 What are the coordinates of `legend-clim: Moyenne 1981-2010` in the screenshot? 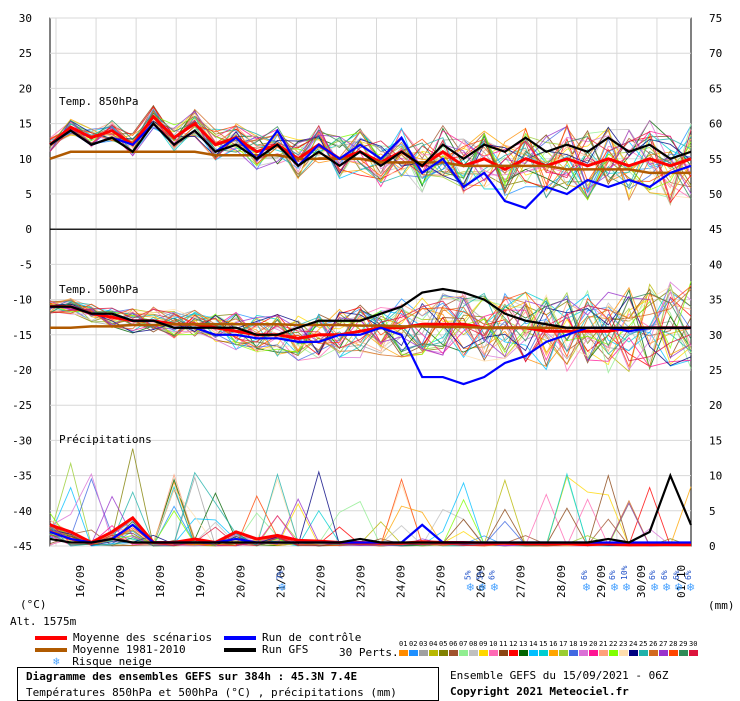 It's located at (110, 649).